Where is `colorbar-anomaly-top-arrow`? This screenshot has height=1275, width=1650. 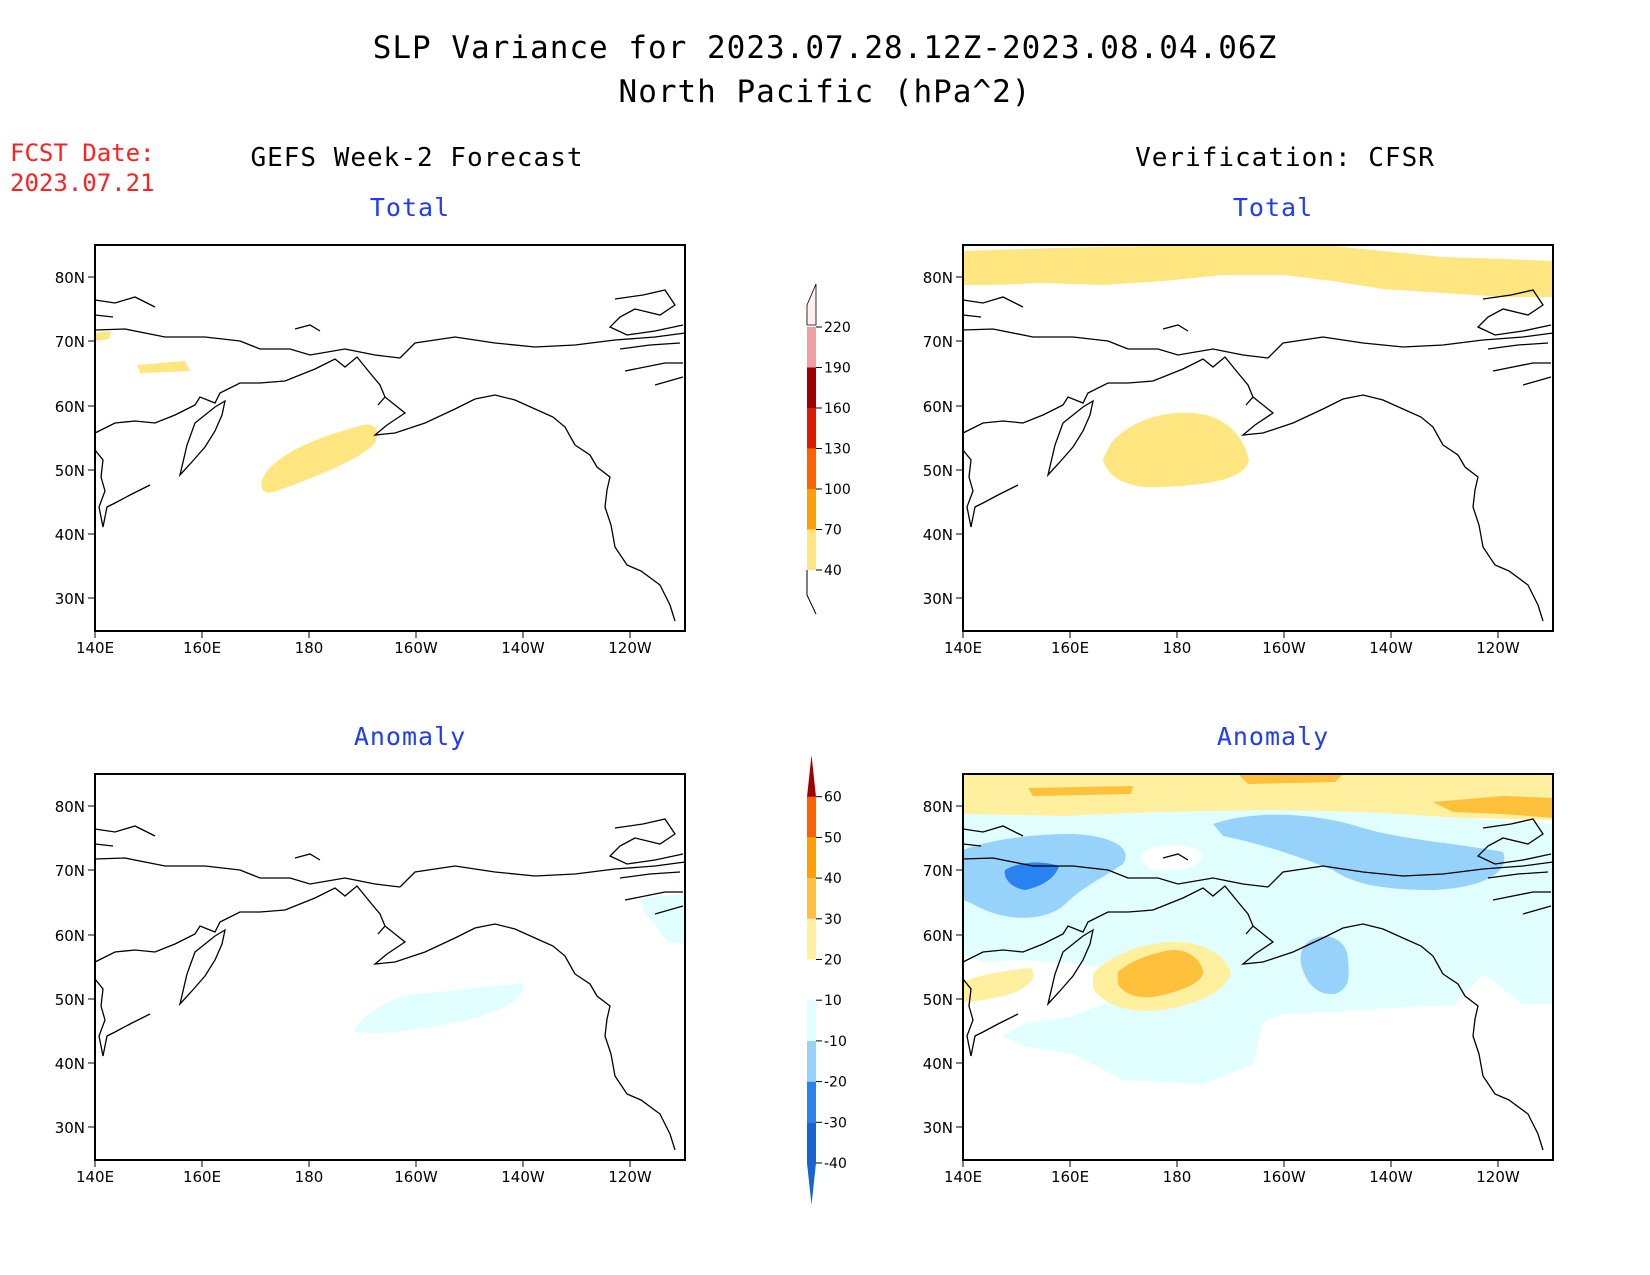
colorbar-anomaly-top-arrow is located at coordinates (811, 776).